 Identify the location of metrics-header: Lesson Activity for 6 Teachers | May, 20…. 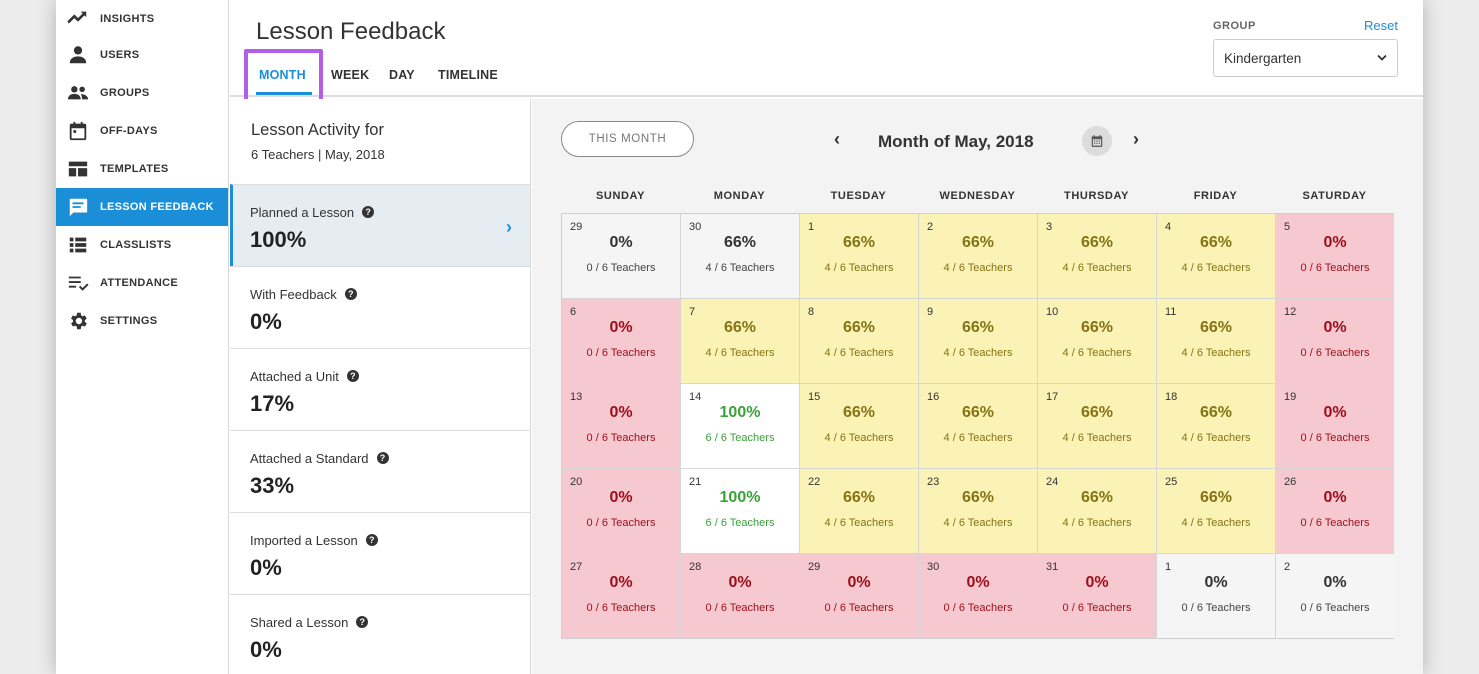
(318, 141).